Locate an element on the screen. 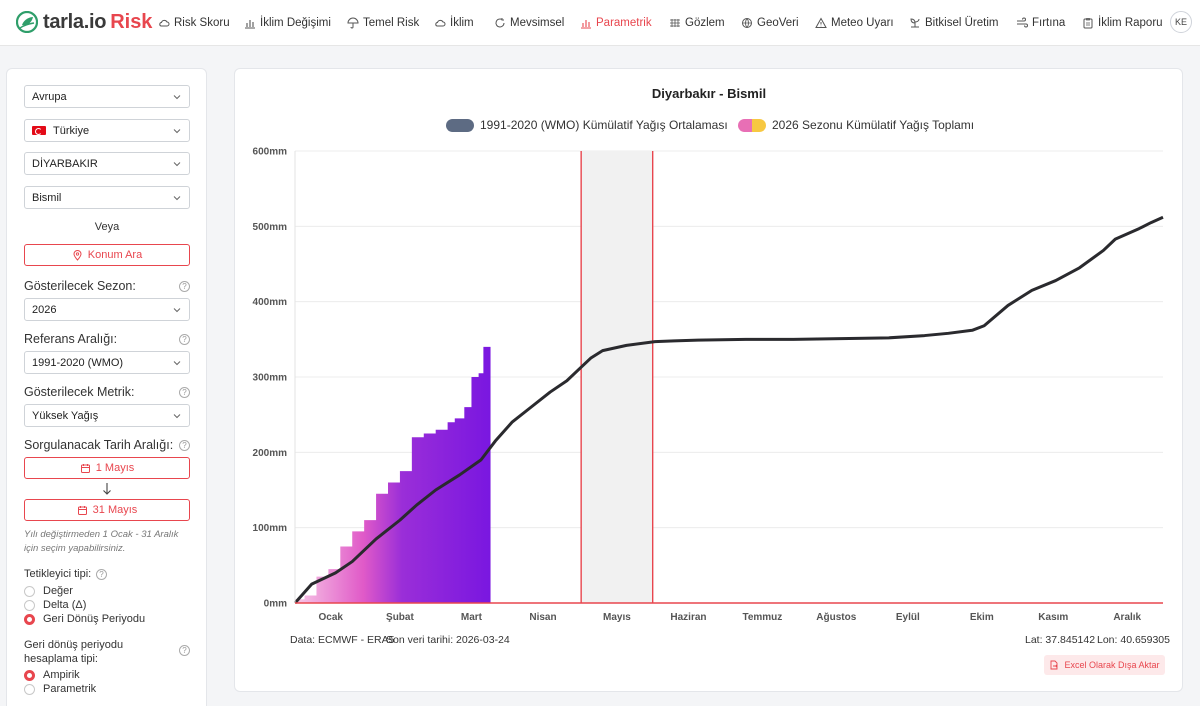 The height and width of the screenshot is (706, 1200). trigger-radio-delta: Delta (Δ) is located at coordinates (55, 605).